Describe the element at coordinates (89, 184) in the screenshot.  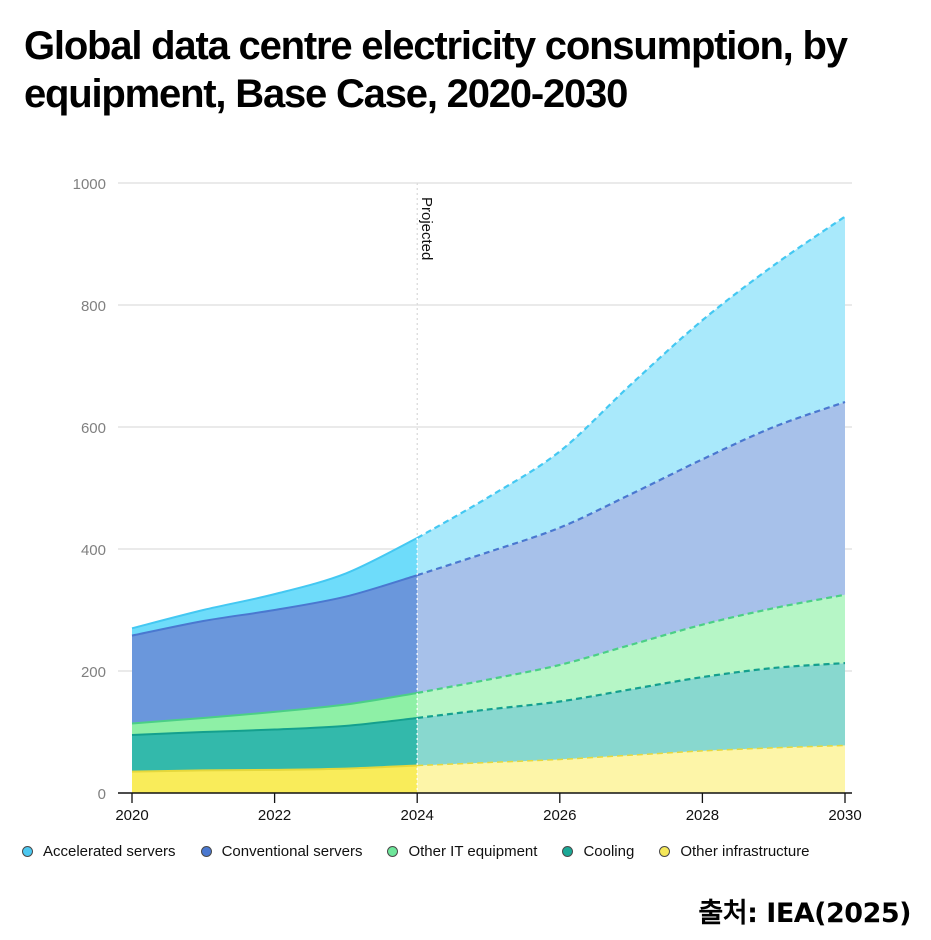
I see `y-tick-label-1000: 1000` at that location.